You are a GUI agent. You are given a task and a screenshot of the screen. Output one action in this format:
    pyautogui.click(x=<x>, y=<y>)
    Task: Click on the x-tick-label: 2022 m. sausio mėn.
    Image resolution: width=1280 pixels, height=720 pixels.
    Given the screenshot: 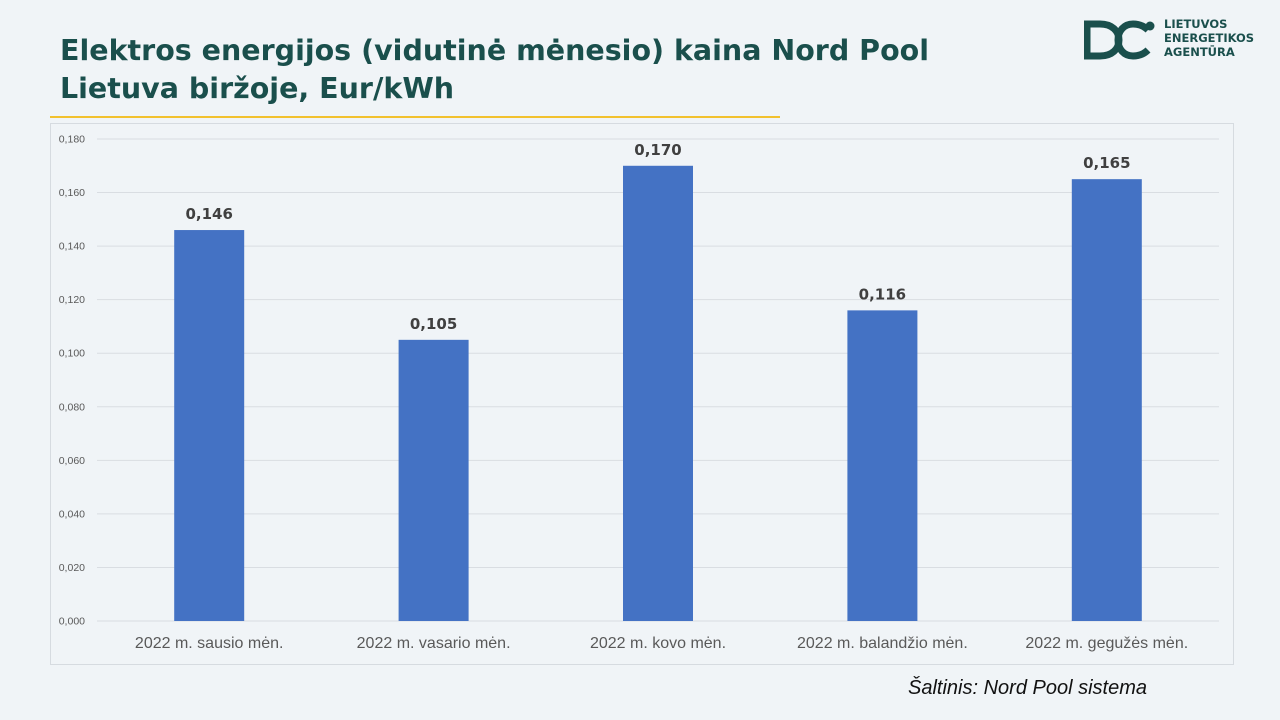 What is the action you would take?
    pyautogui.click(x=209, y=643)
    